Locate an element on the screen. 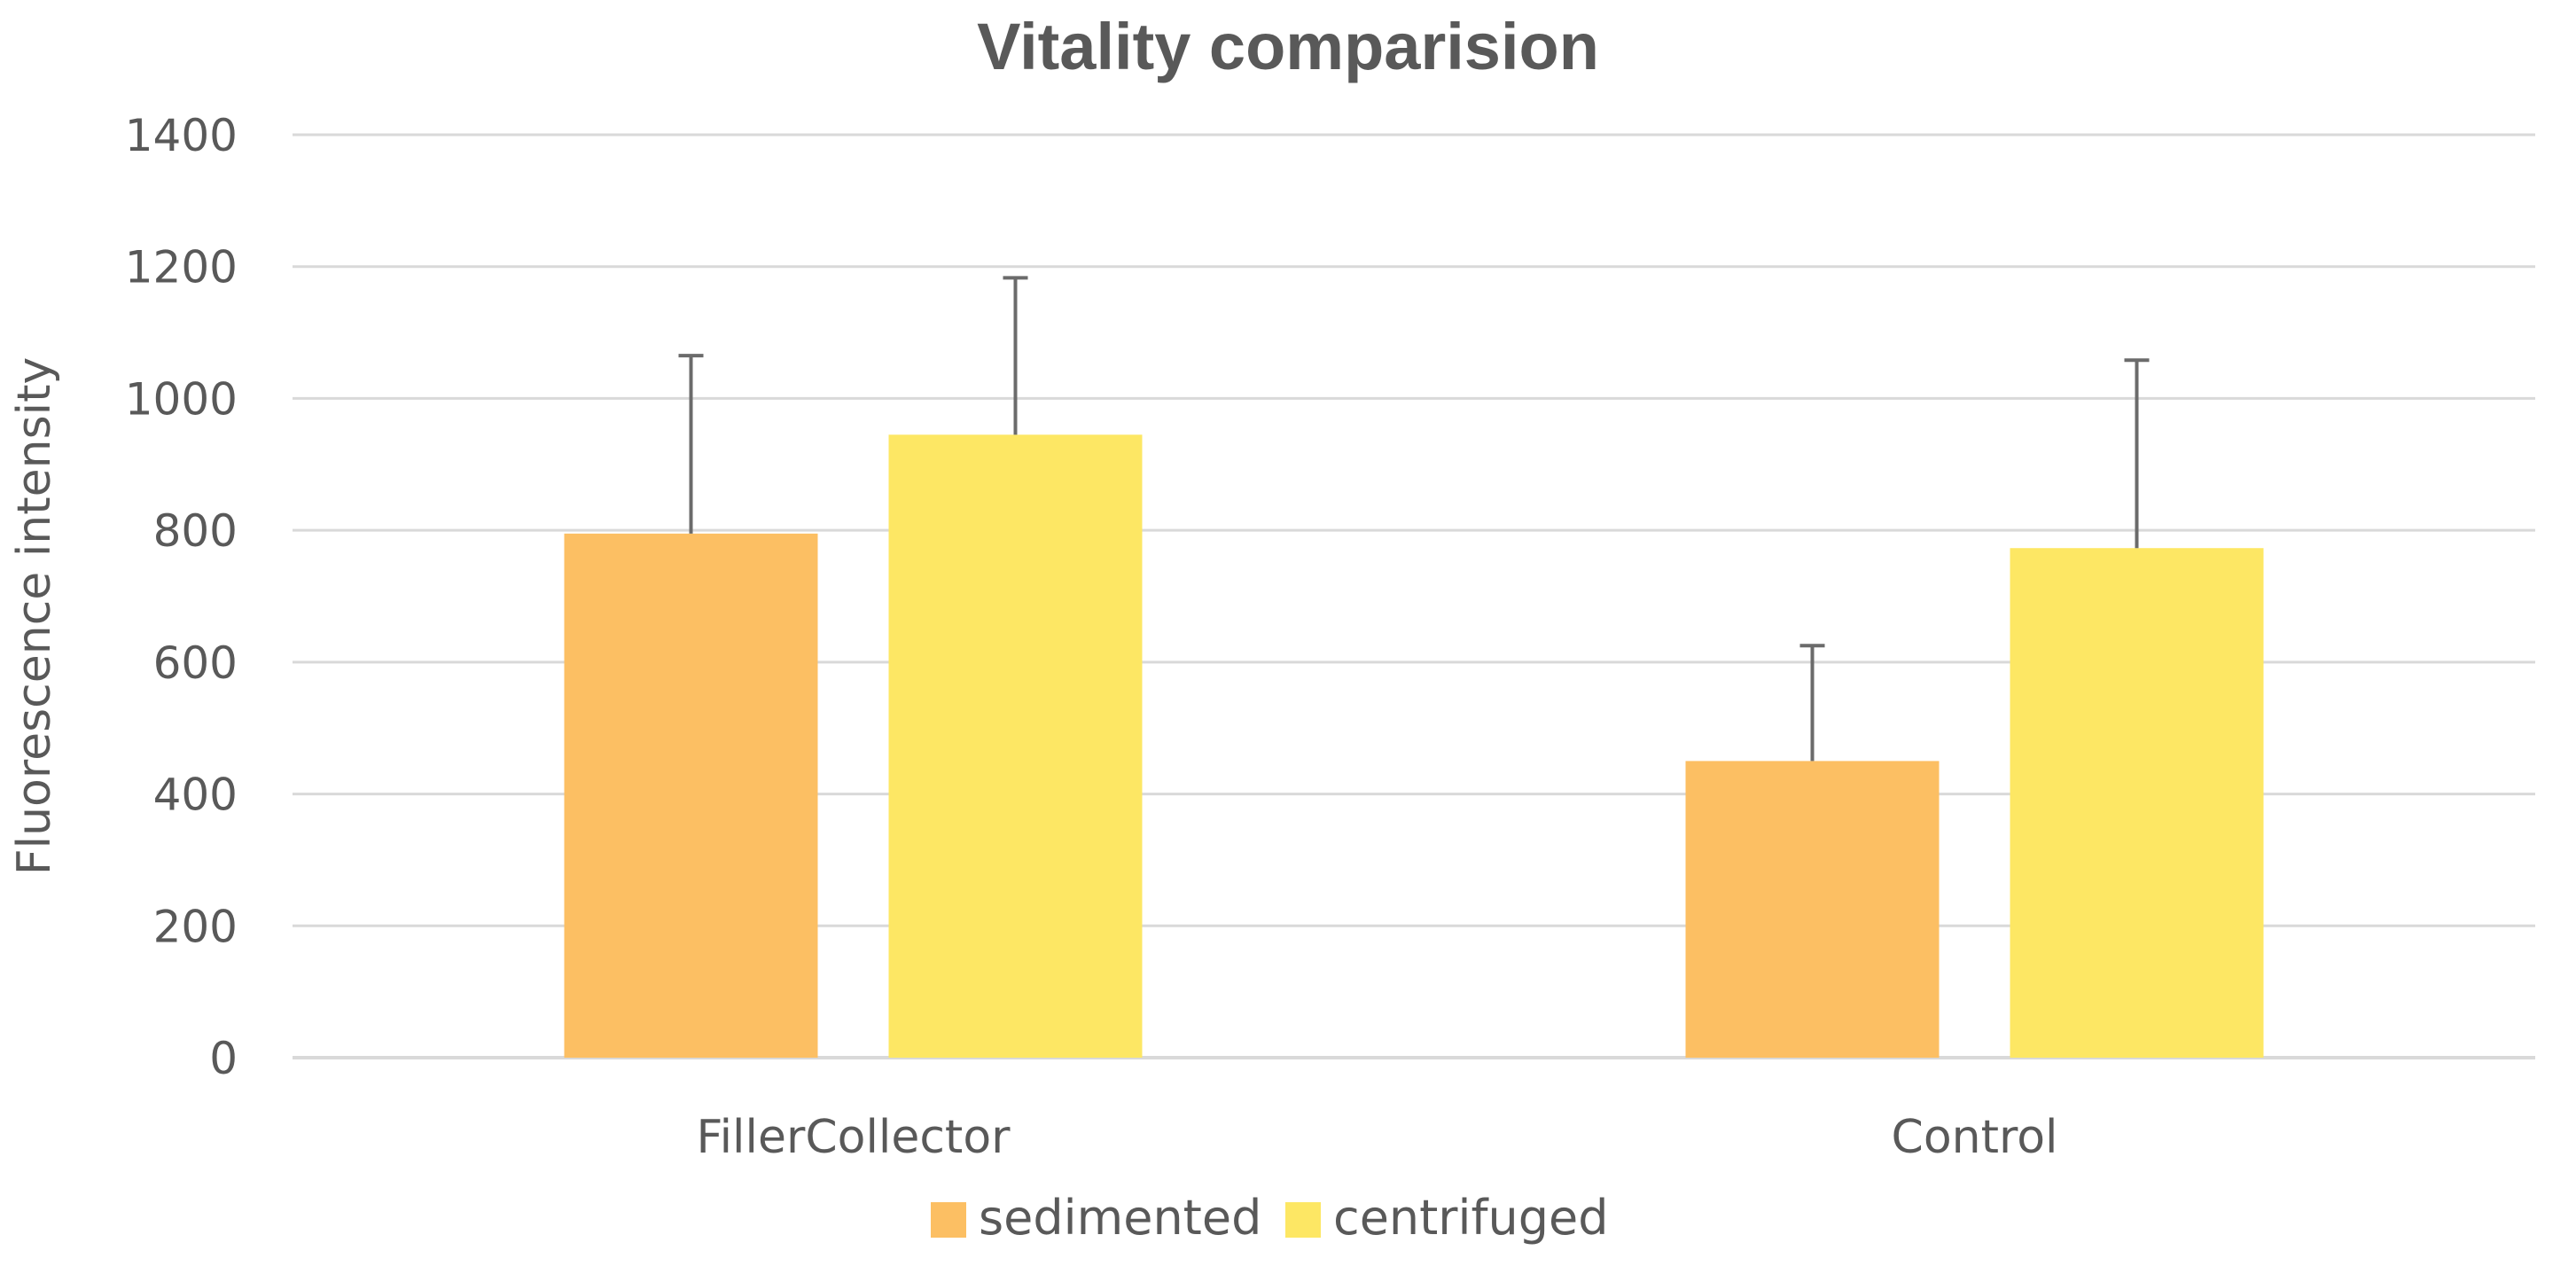 The width and height of the screenshot is (2576, 1274). y-axis-title: Fluorescence intensity is located at coordinates (34, 616).